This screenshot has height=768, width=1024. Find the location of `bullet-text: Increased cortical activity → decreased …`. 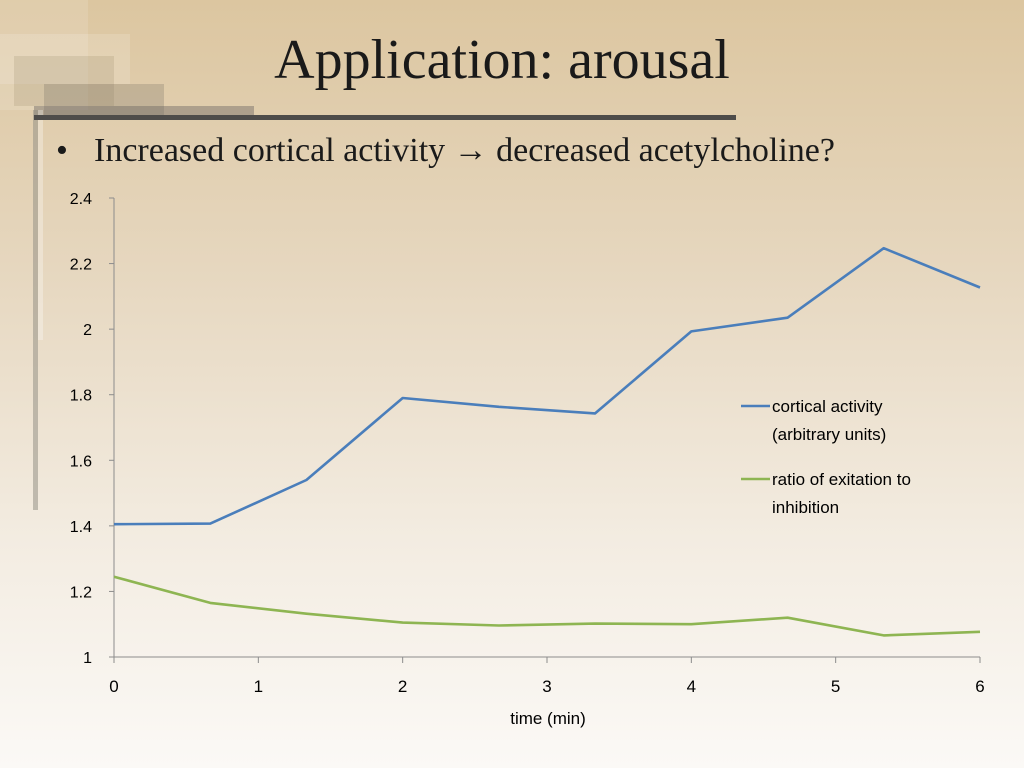

bullet-text: Increased cortical activity → decreased … is located at coordinates (464, 150).